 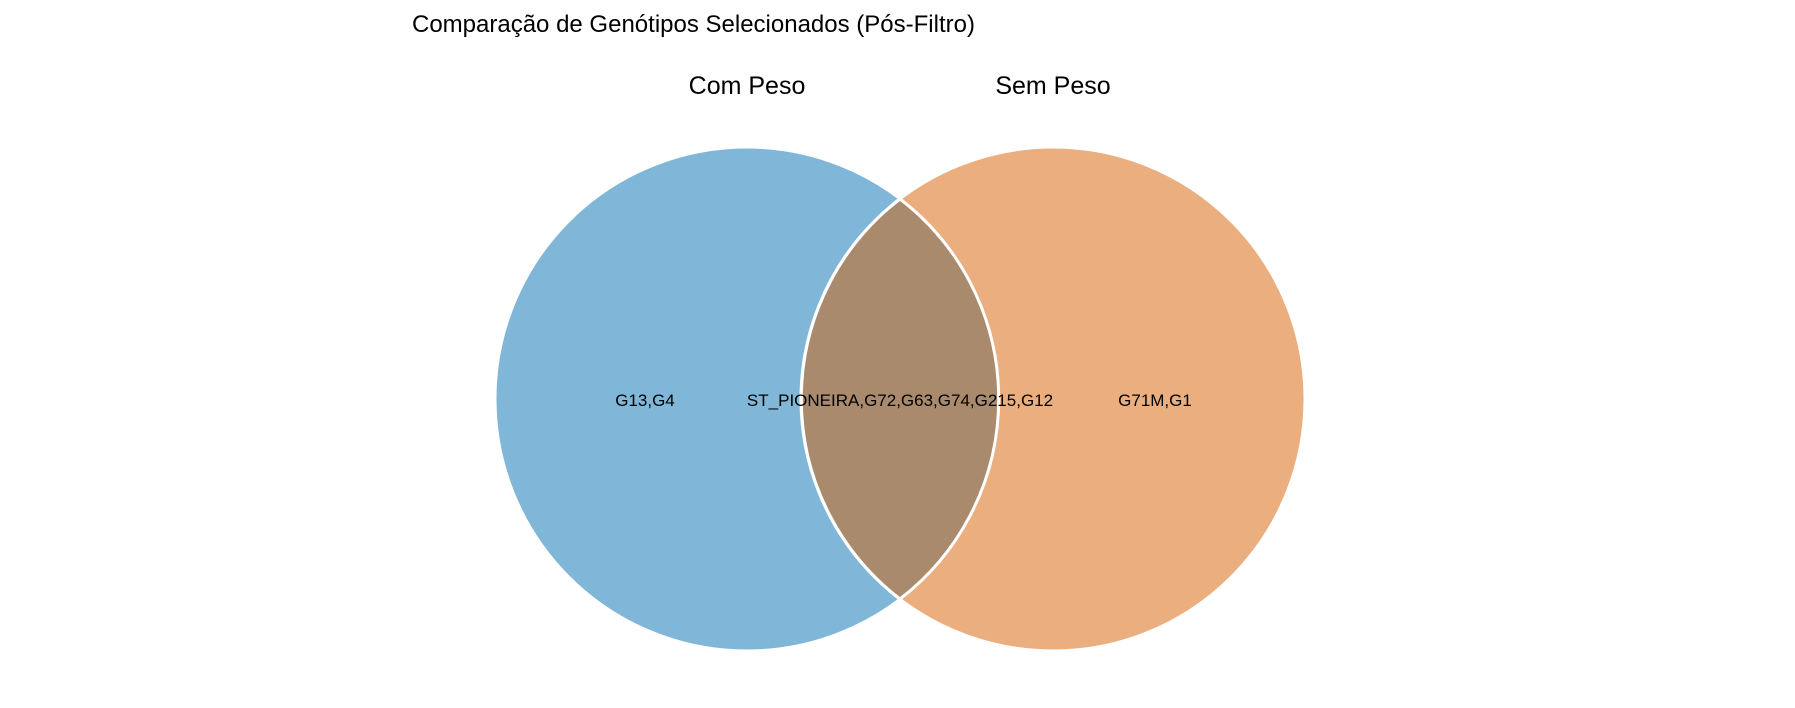 I want to click on region-label-intersection: ST_PIONEIRA,G72,G63,G74,G215,G12, so click(x=900, y=400).